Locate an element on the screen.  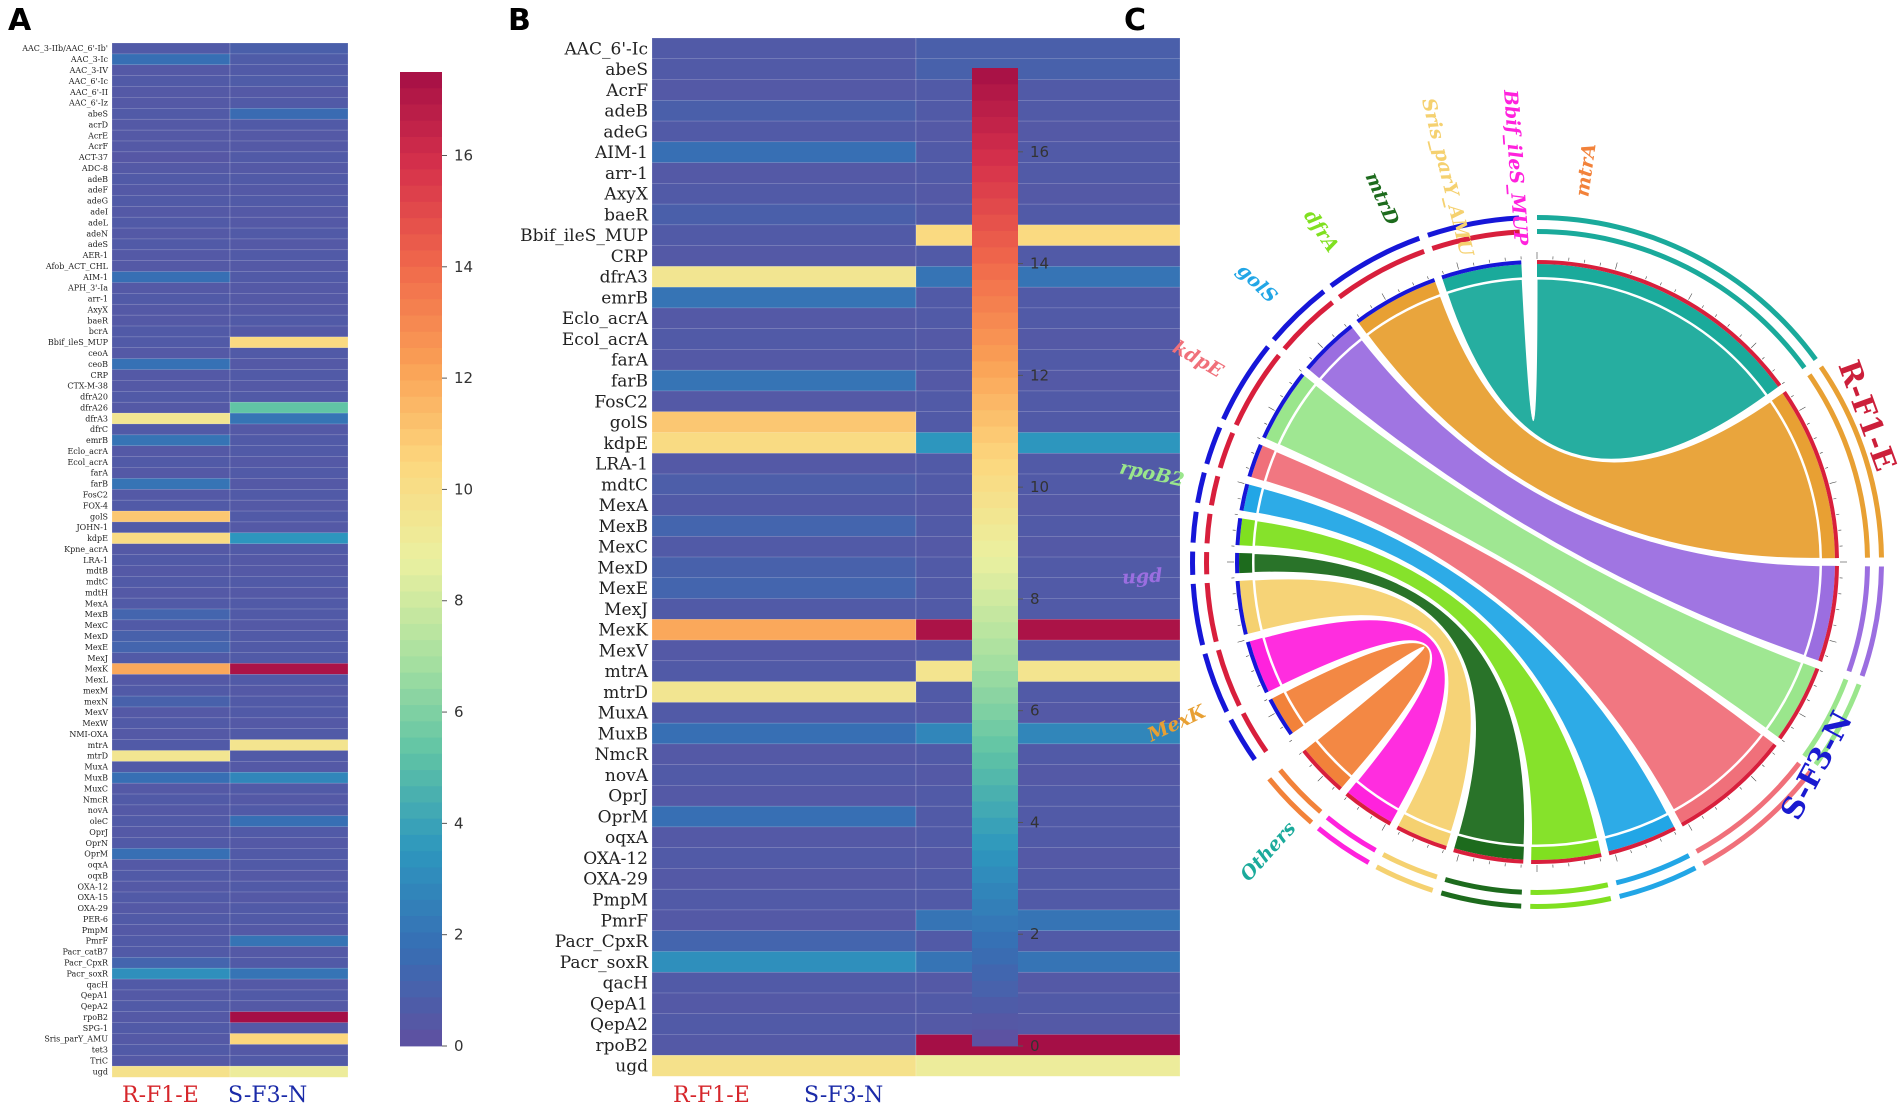
heatmap-row-label: emrB is located at coordinates (624, 298).